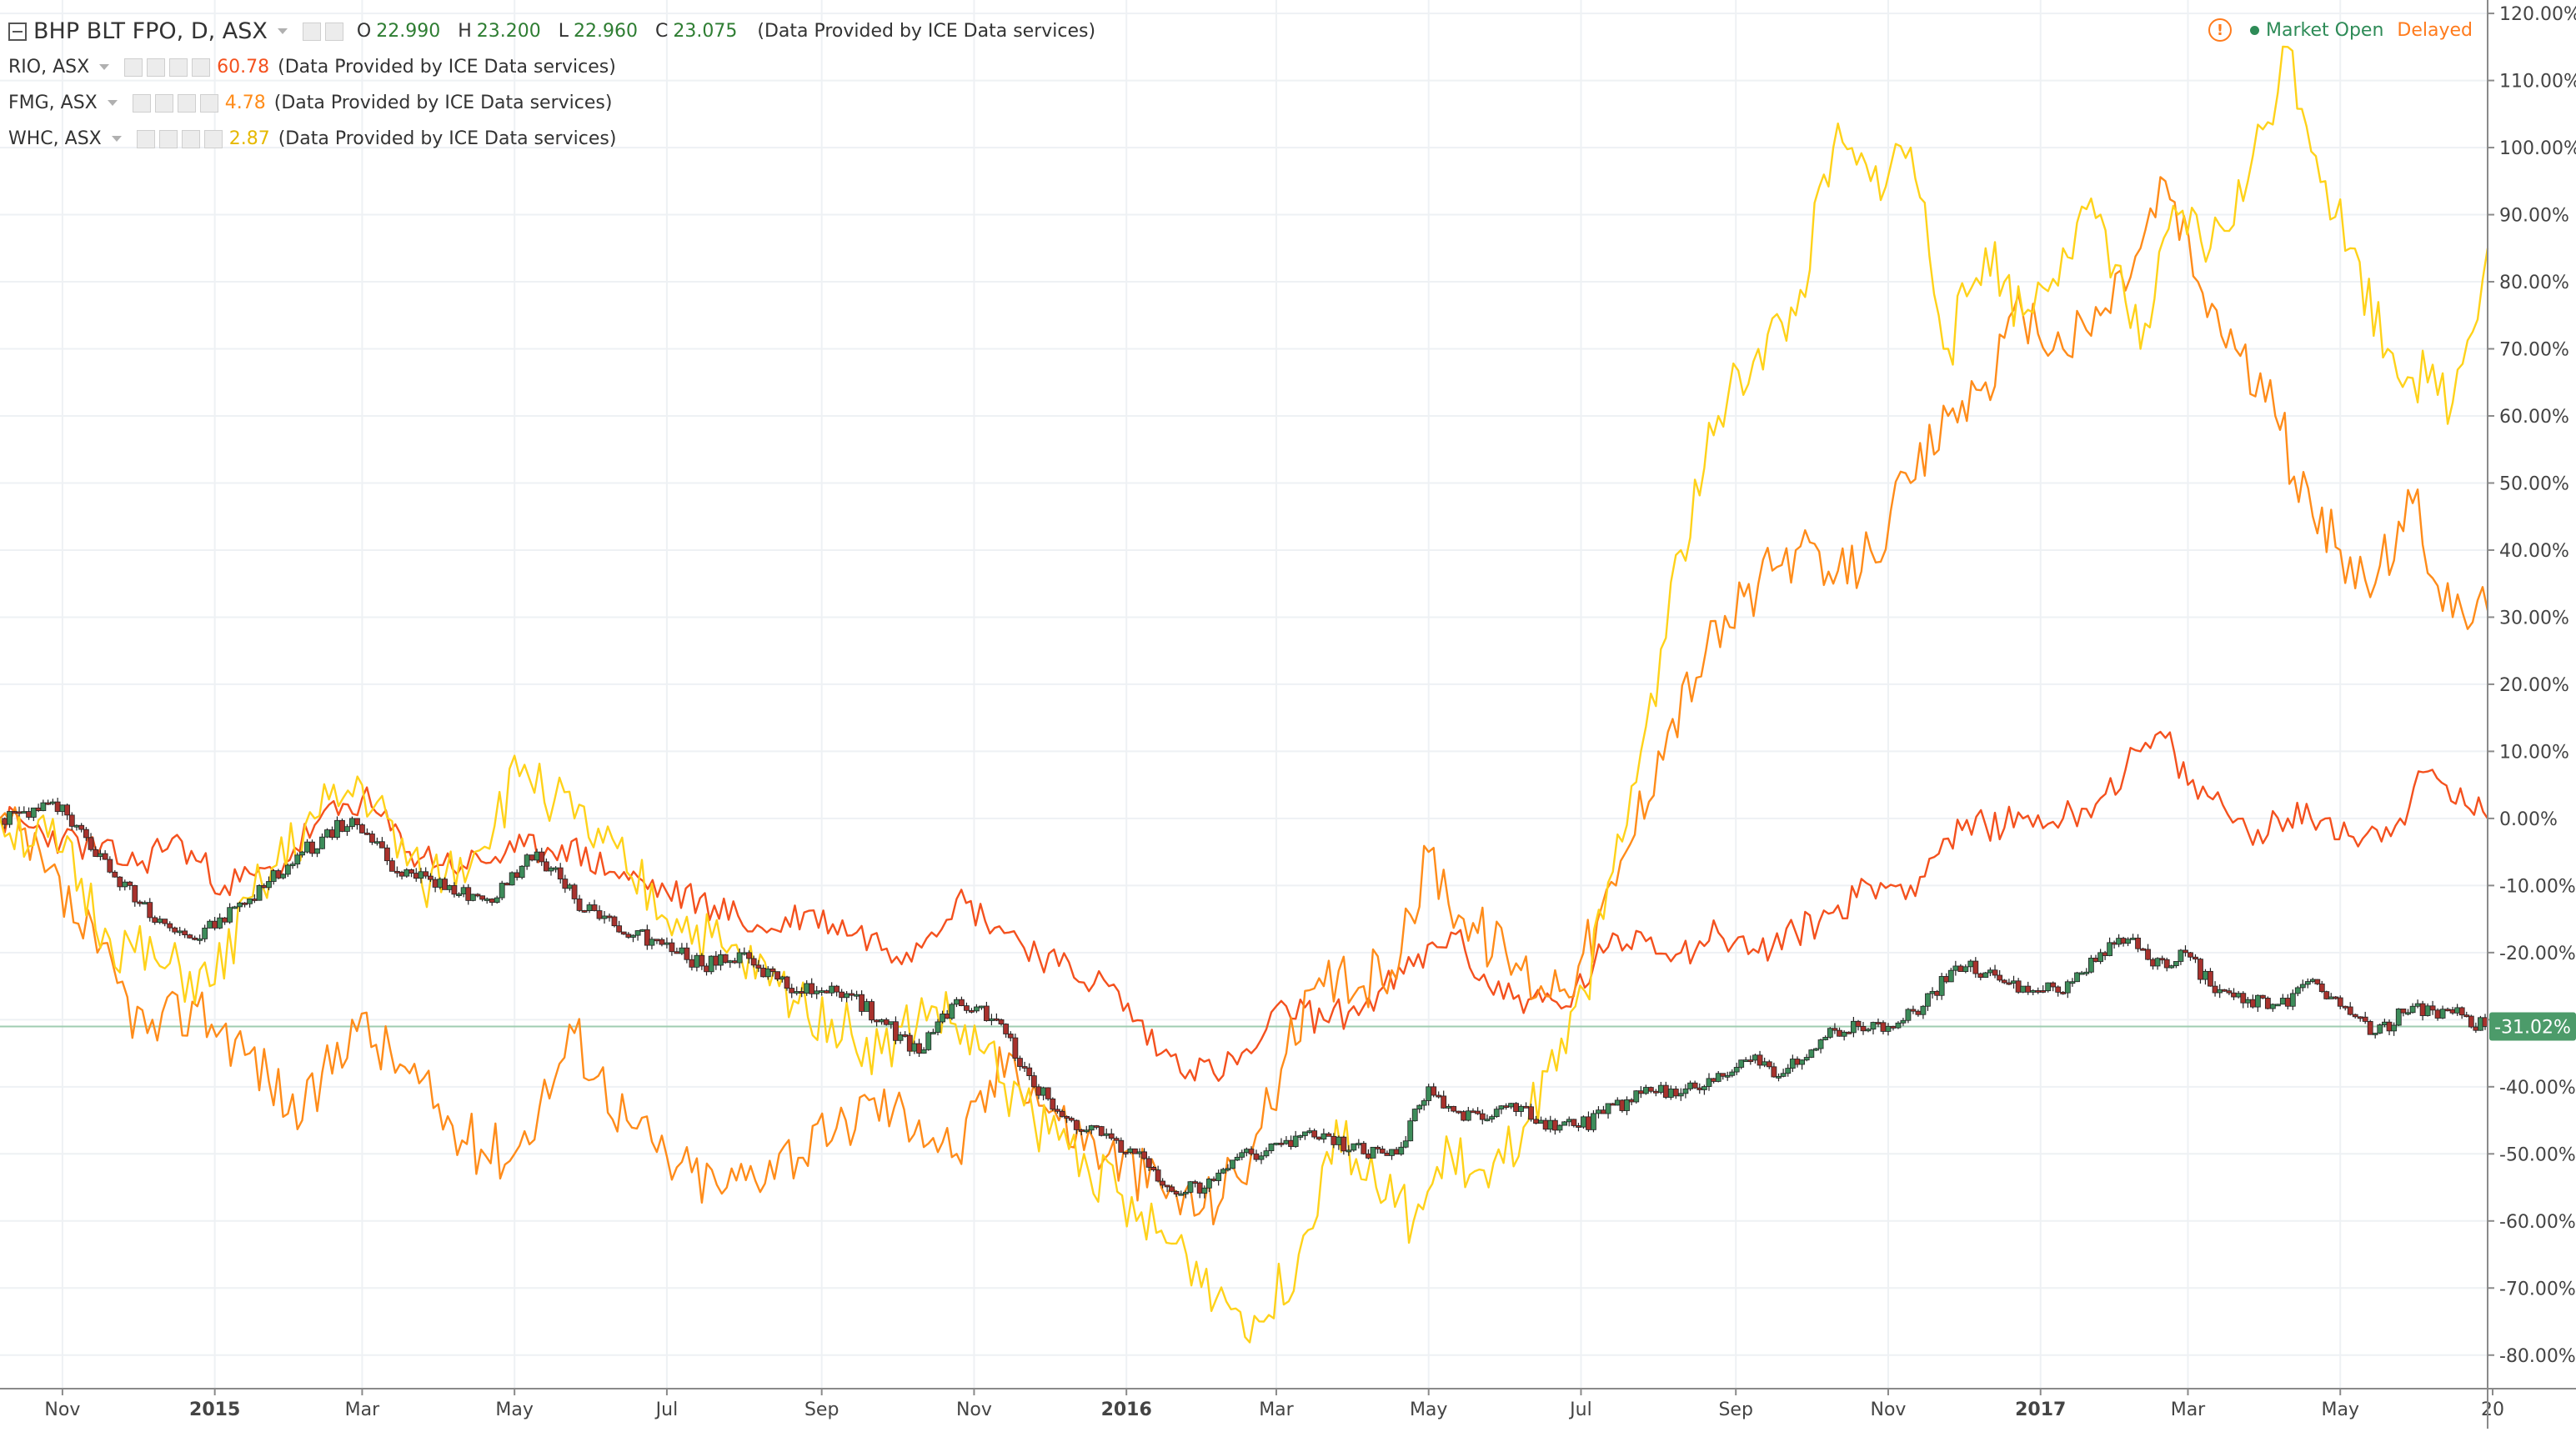 The width and height of the screenshot is (2576, 1432). Describe the element at coordinates (563, 31) in the screenshot. I see `ohlc-low-label: L` at that location.